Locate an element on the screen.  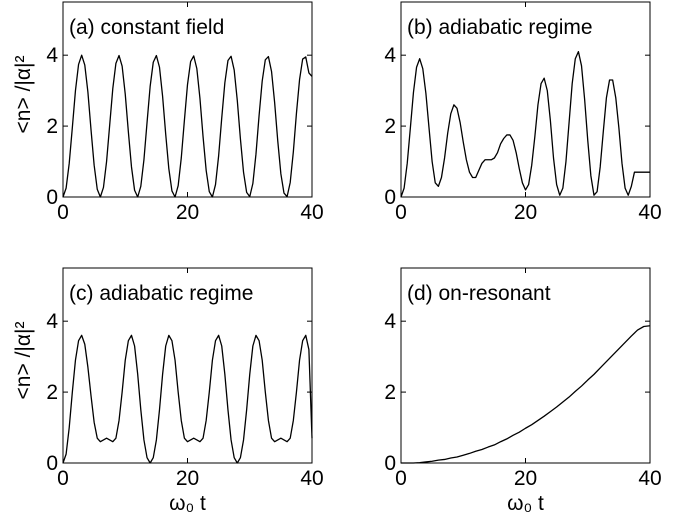
panel-label: (d) on-resonant is located at coordinates (479, 293).